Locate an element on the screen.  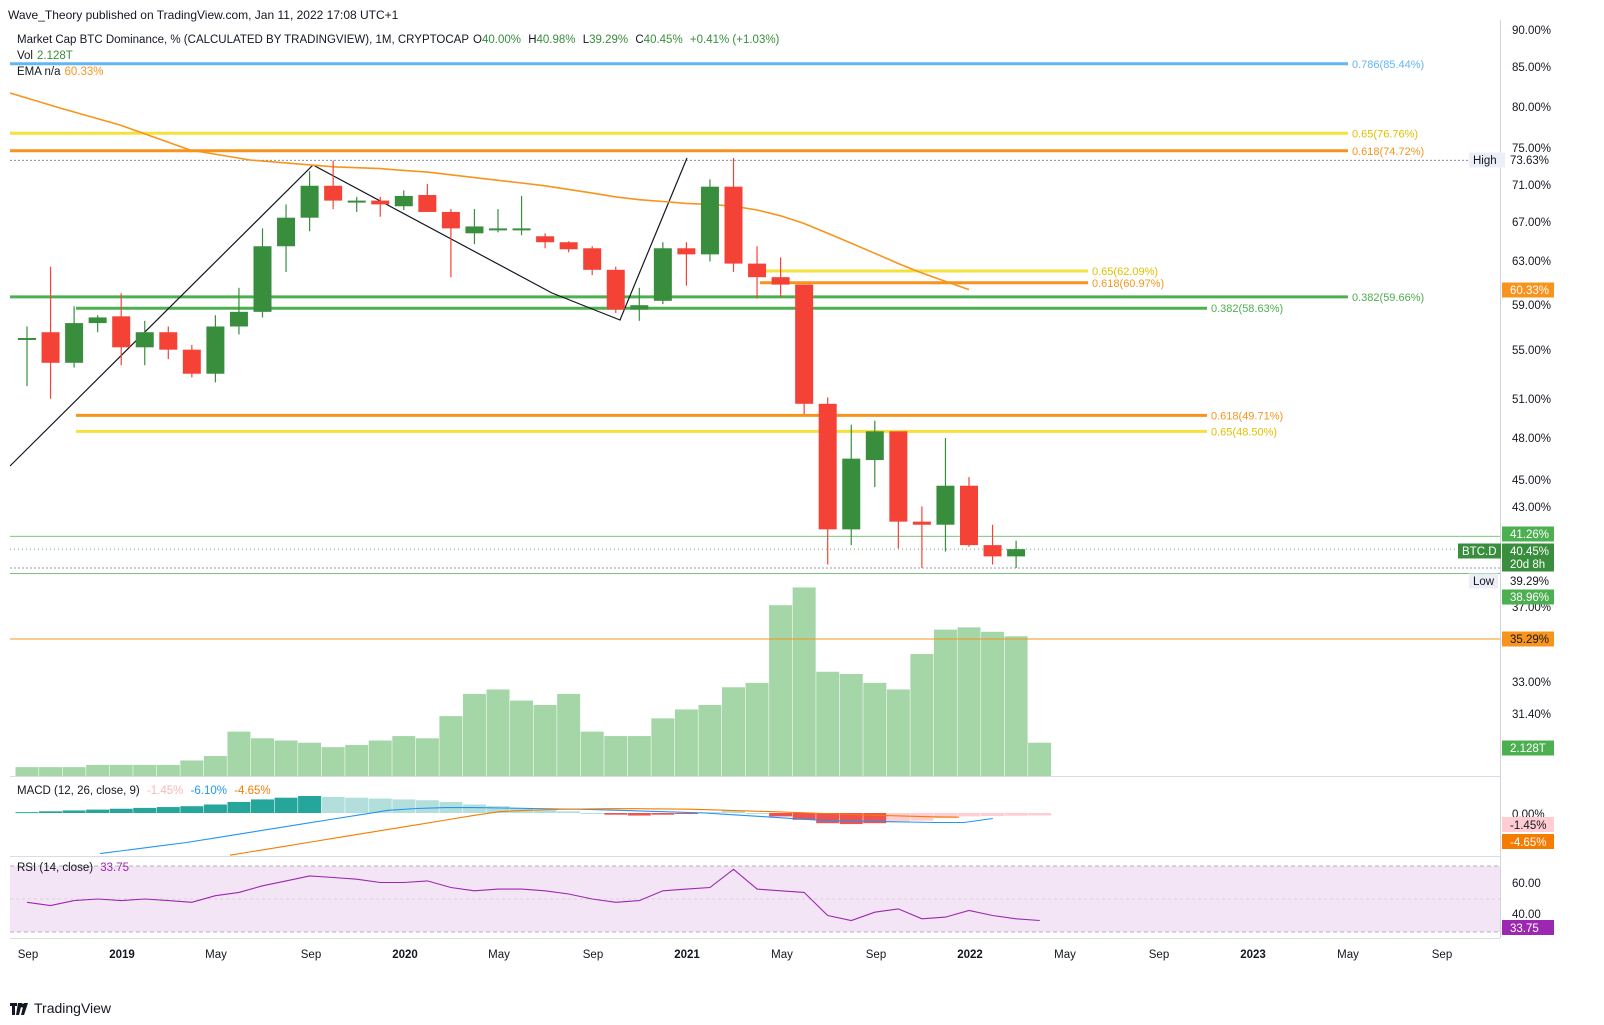
price-axis-tick: 71.00% is located at coordinates (1531, 186).